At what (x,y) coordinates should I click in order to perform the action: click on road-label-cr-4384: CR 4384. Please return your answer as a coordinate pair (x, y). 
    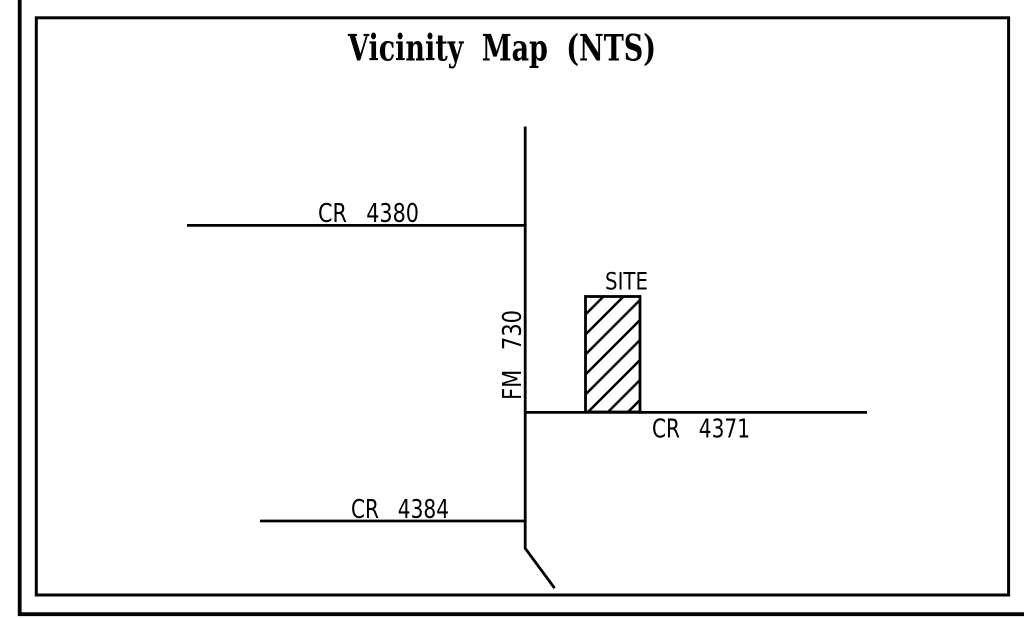
    Looking at the image, I should click on (400, 510).